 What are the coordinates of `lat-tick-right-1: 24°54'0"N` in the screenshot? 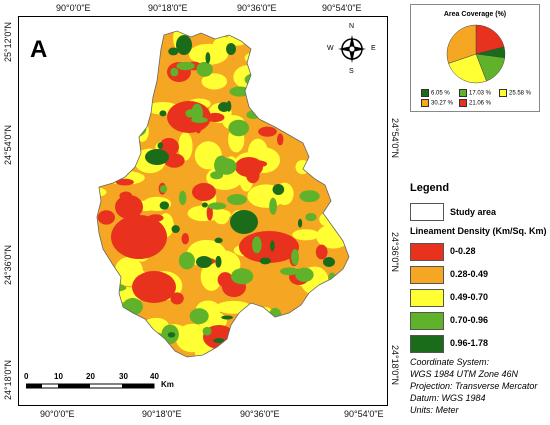 It's located at (395, 138).